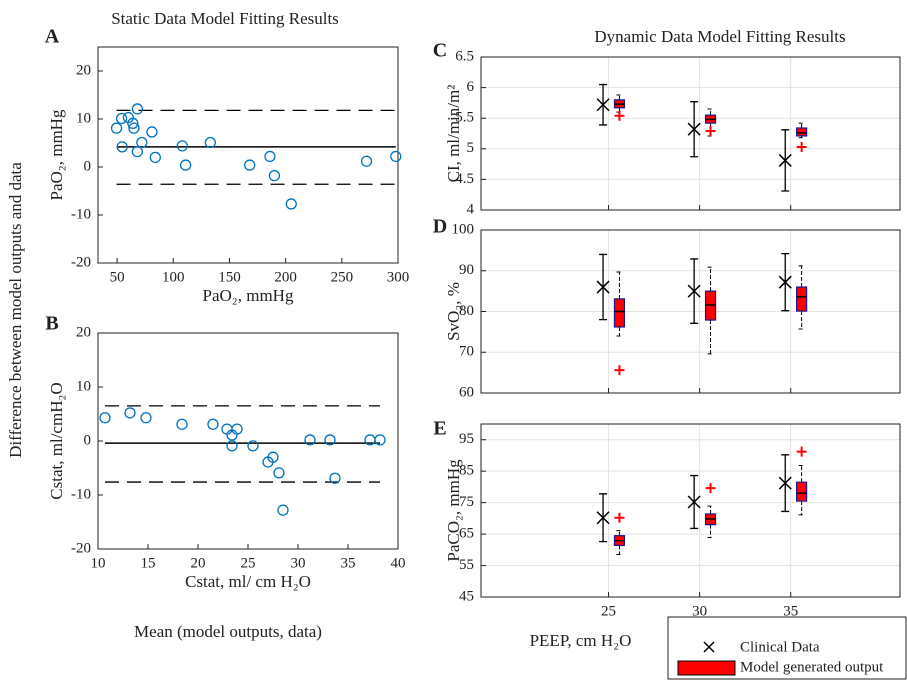  What do you see at coordinates (812, 667) in the screenshot?
I see `legend-label: Model generated output` at bounding box center [812, 667].